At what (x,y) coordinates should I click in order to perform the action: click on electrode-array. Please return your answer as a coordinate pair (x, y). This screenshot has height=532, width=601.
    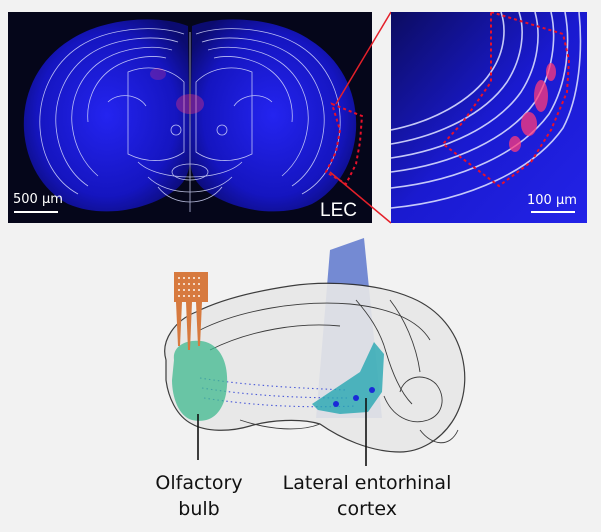
    Looking at the image, I should click on (191, 311).